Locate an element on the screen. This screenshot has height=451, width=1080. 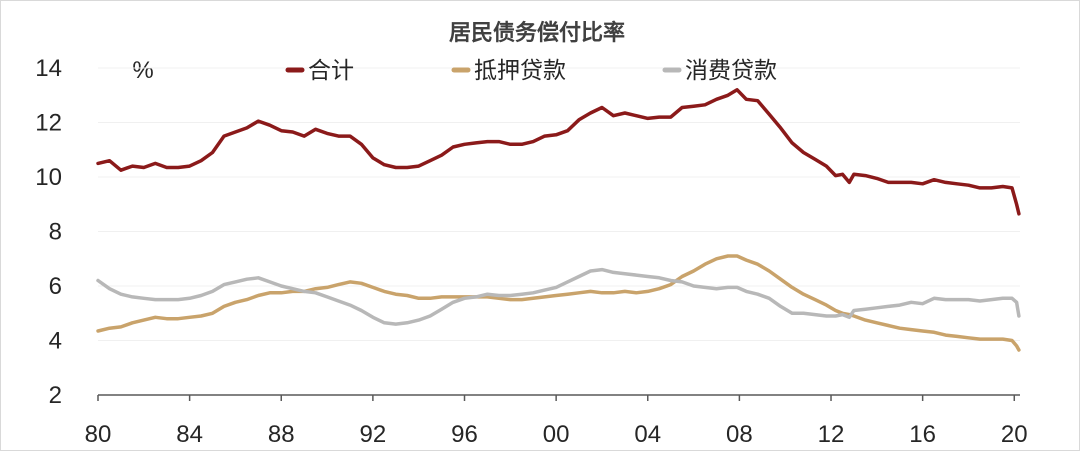
legend-label-1: 合计 is located at coordinates (331, 71).